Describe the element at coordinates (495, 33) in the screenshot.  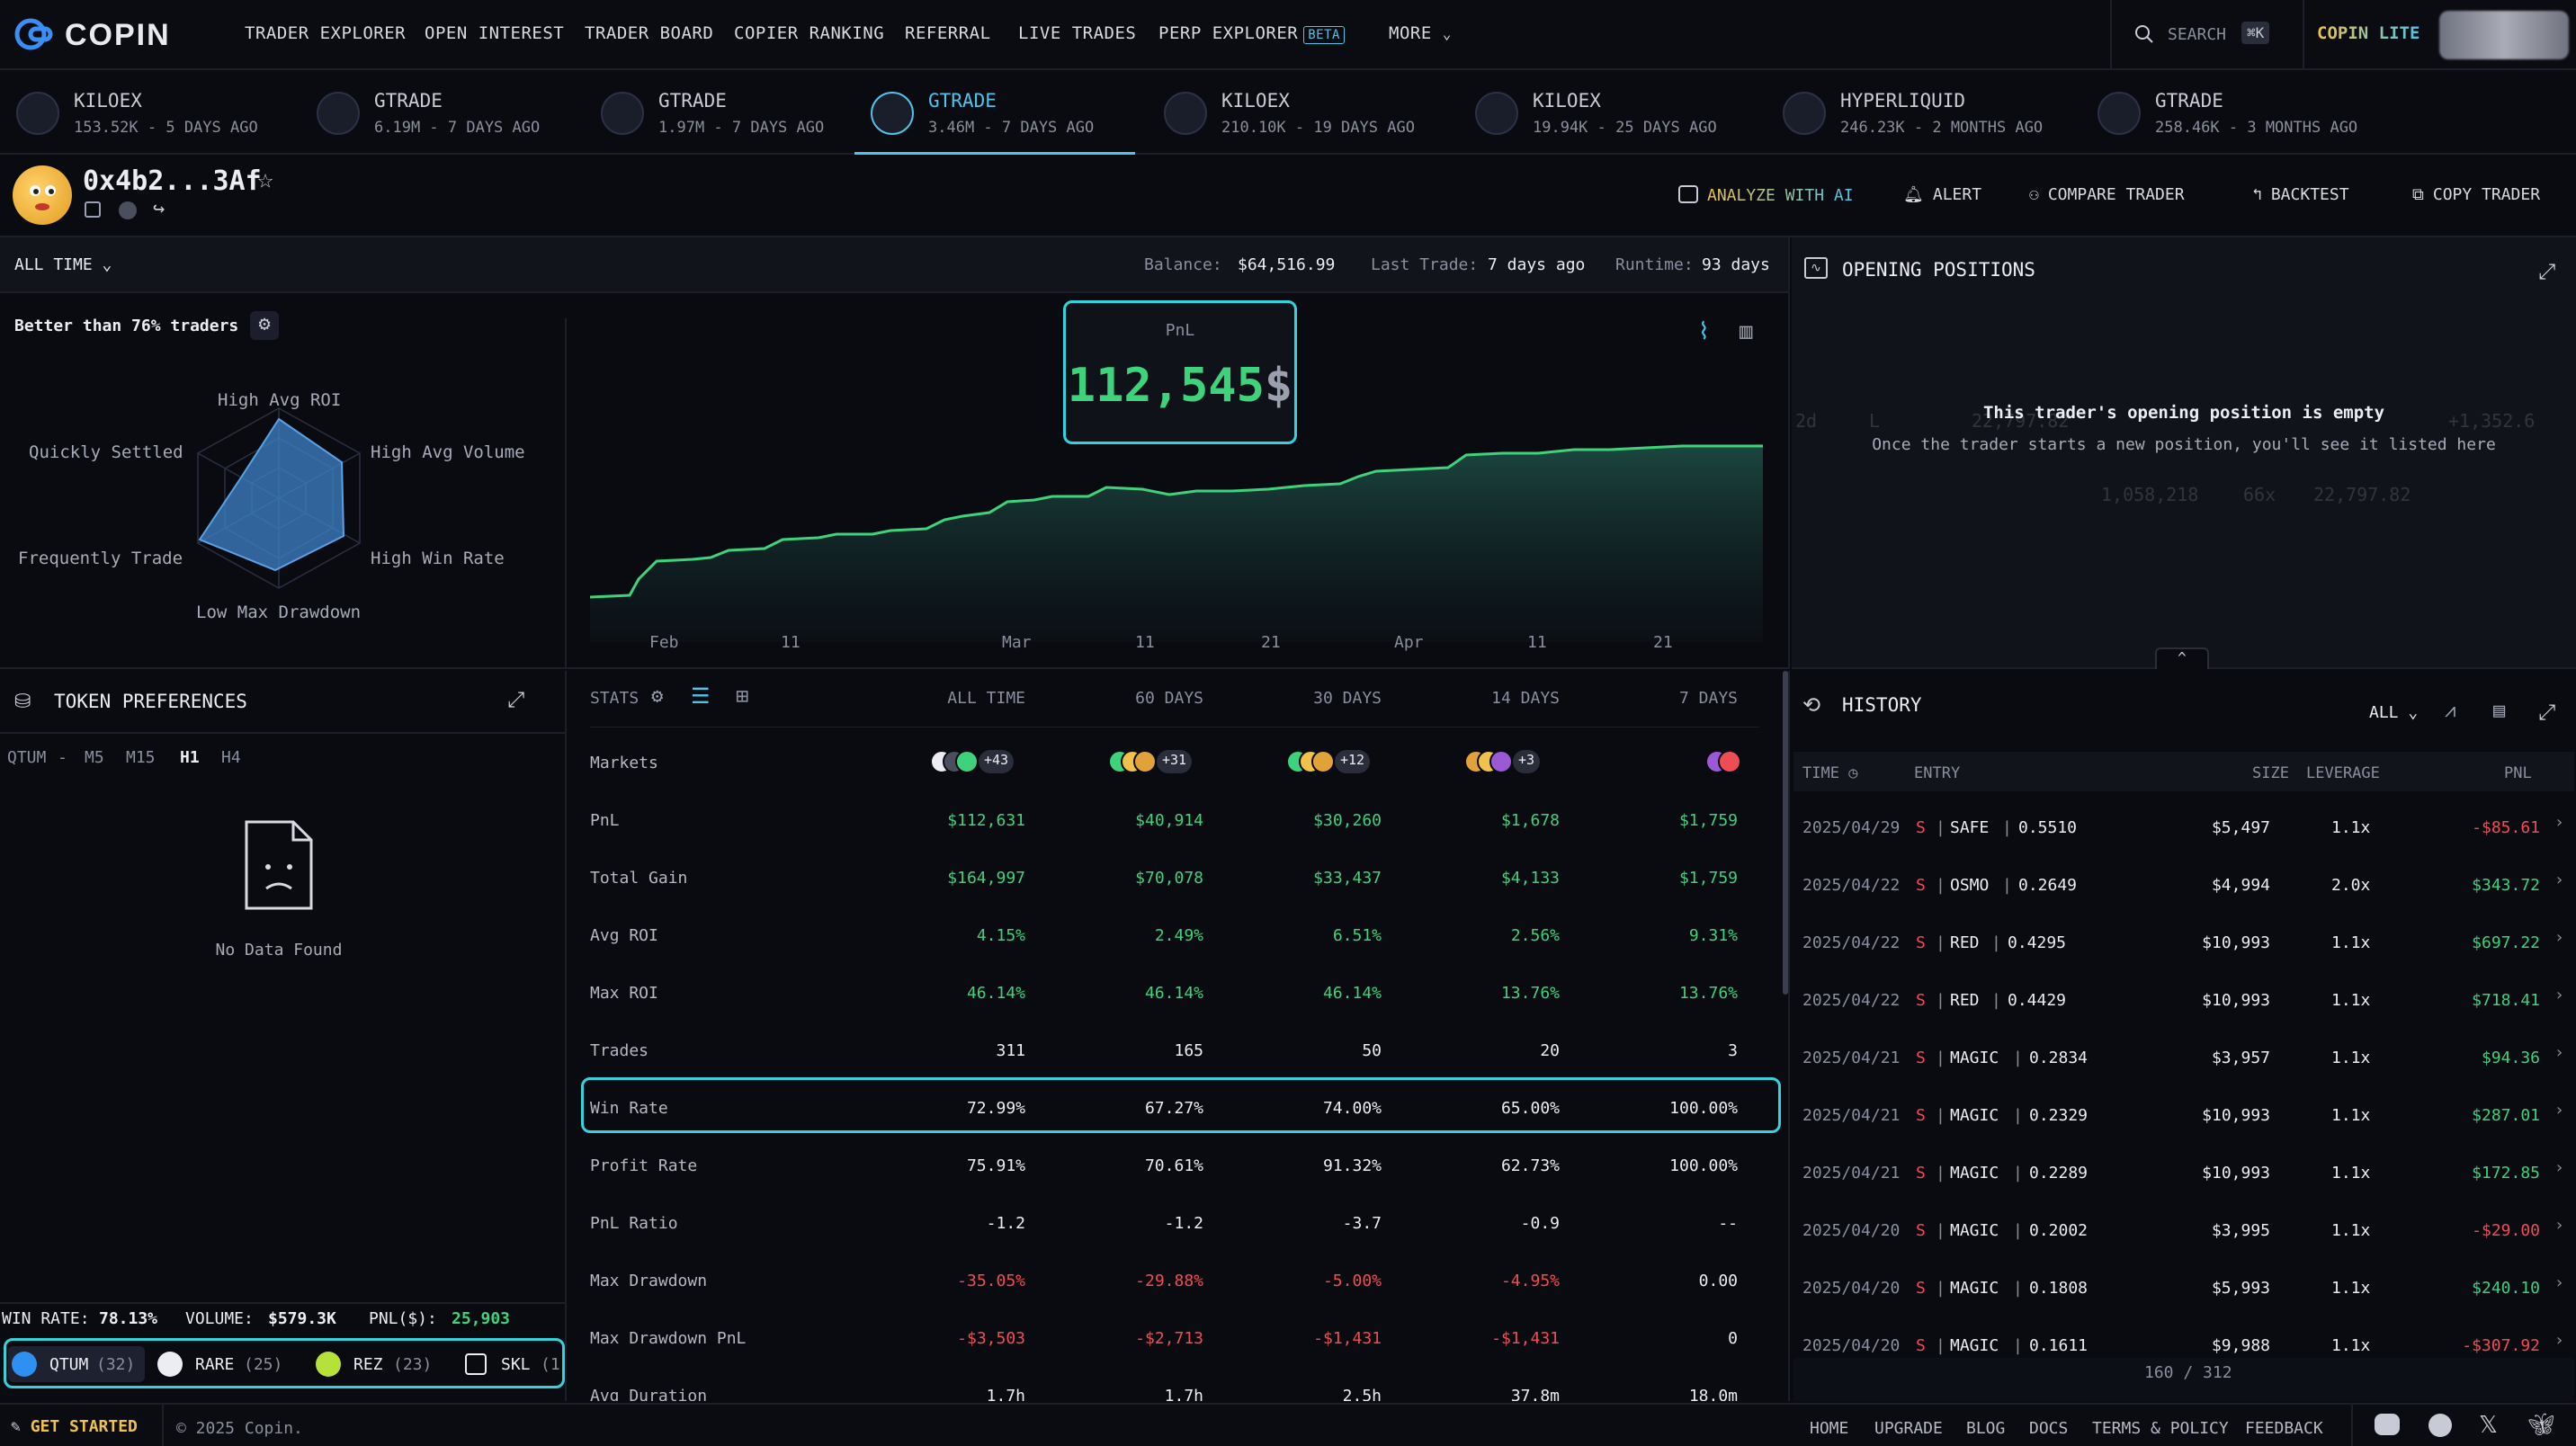
I see `nav-open-interest: OPEN INTEREST` at that location.